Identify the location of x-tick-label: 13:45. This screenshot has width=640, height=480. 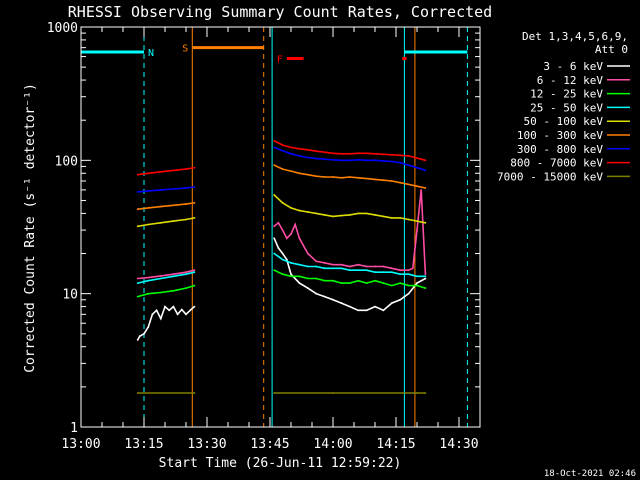
(269, 444).